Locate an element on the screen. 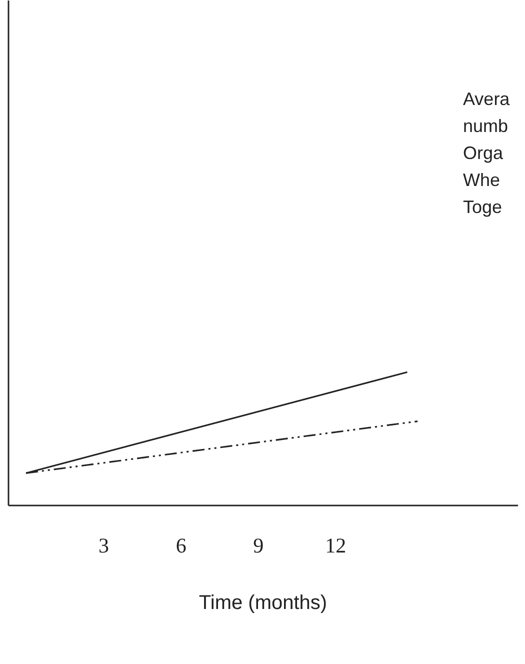 The width and height of the screenshot is (525, 664). x-tick-label: 12 is located at coordinates (335, 546).